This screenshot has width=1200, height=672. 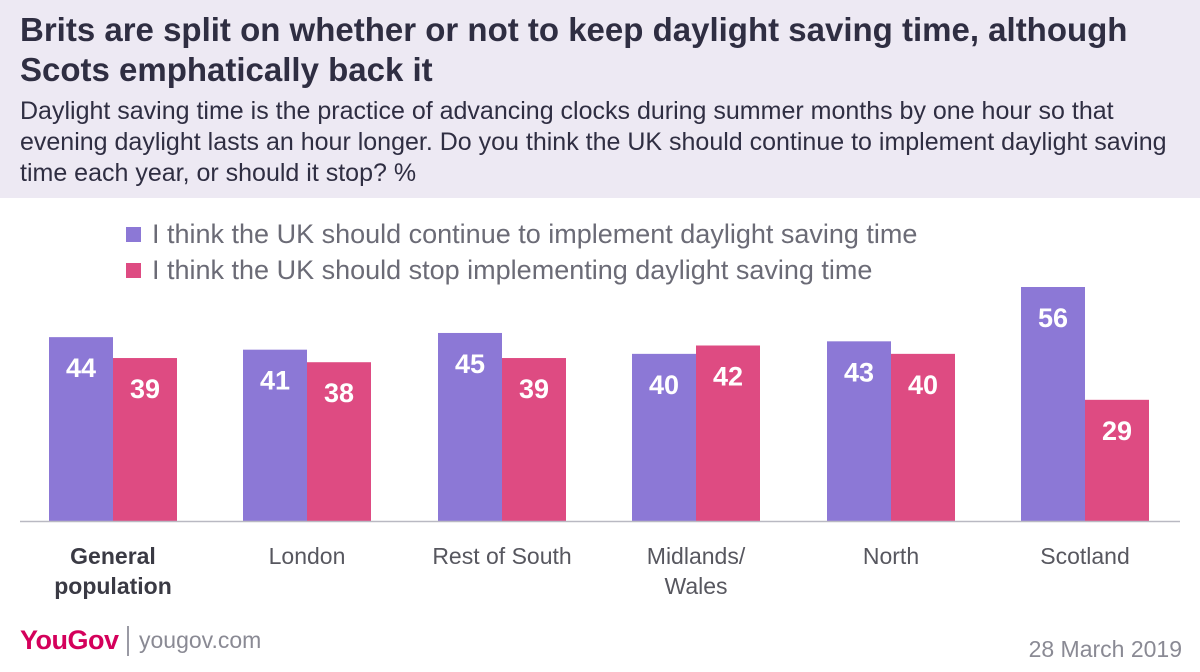 What do you see at coordinates (728, 377) in the screenshot?
I see `bar-value-stop-3: 42` at bounding box center [728, 377].